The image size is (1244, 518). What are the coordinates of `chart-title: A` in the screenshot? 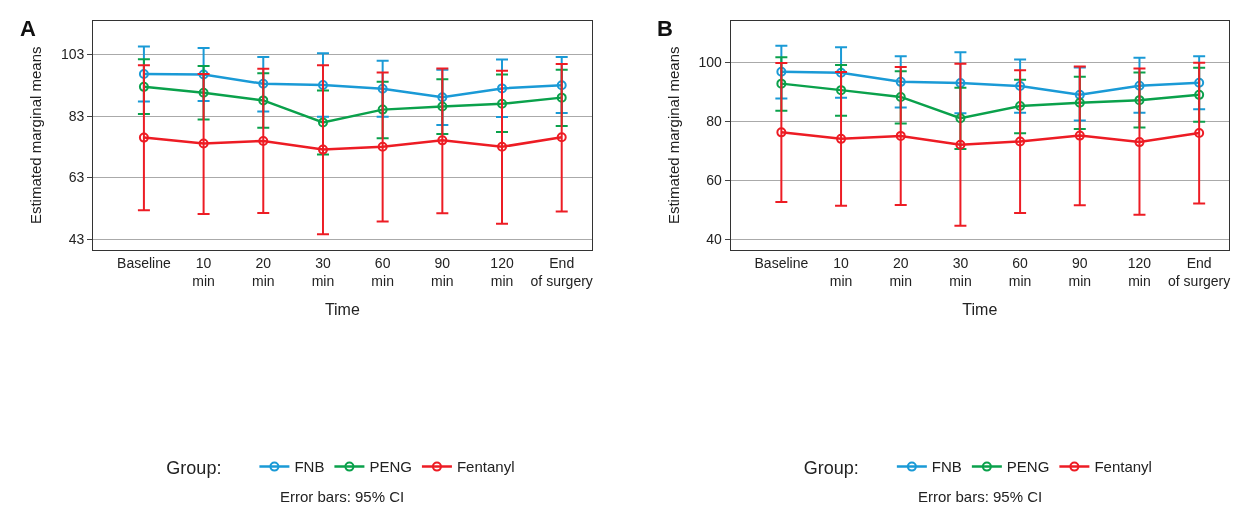 It's located at (28, 28).